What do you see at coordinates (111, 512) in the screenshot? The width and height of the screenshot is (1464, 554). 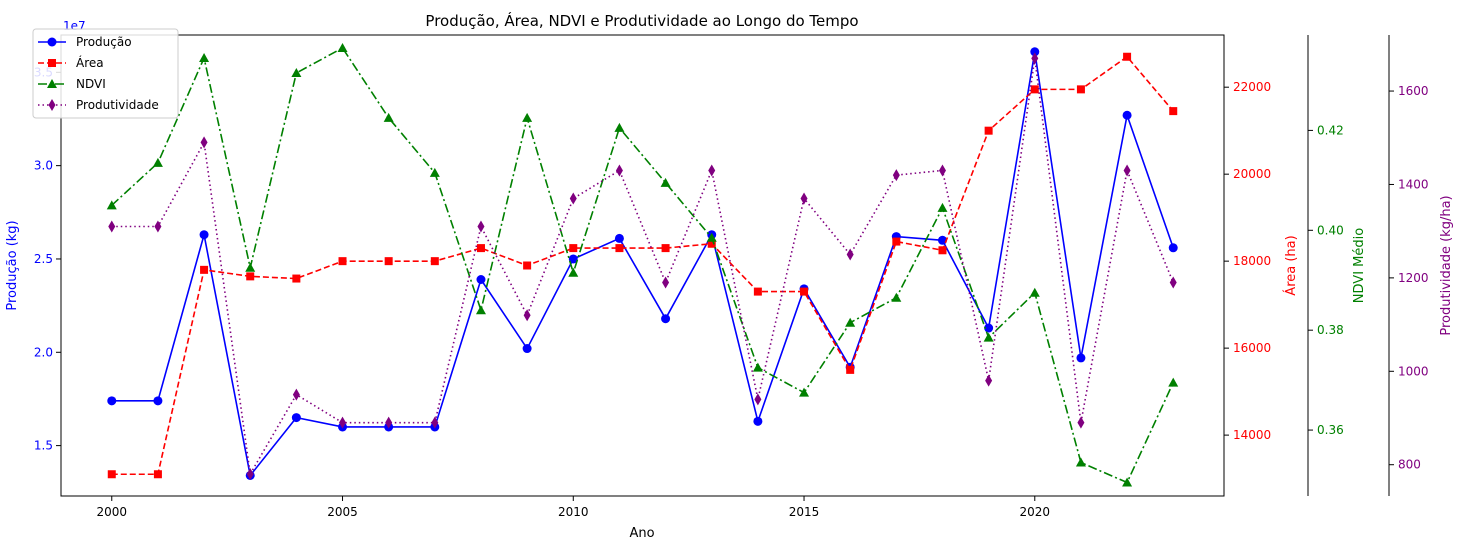 I see `x-tick-label: 2000` at bounding box center [111, 512].